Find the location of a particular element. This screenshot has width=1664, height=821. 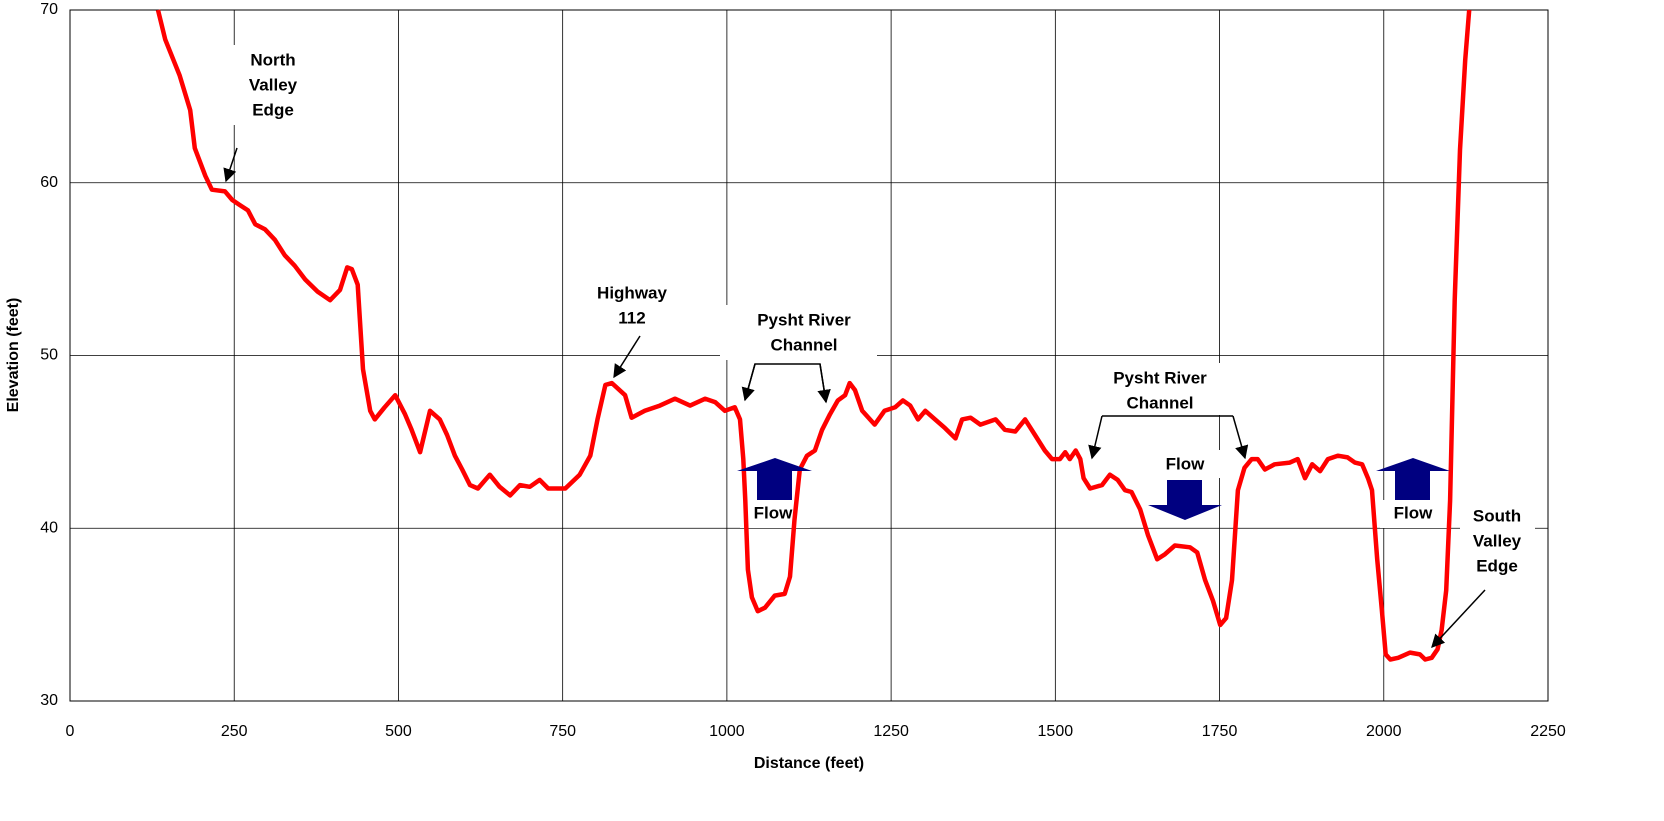

x-tick-label: 750 is located at coordinates (562, 731).